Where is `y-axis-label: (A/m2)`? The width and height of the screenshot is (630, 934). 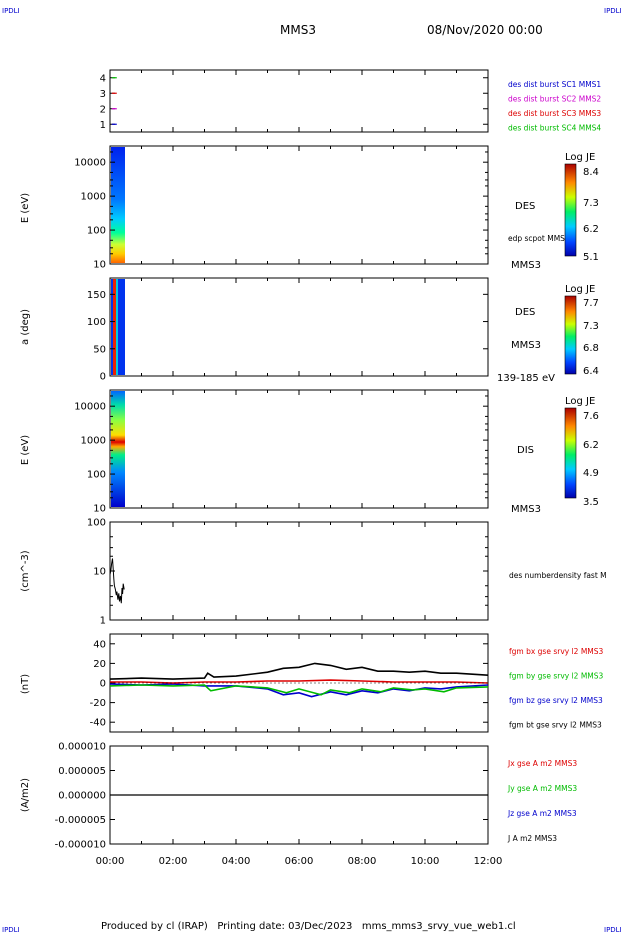
y-axis-label: (A/m2) is located at coordinates (25, 795).